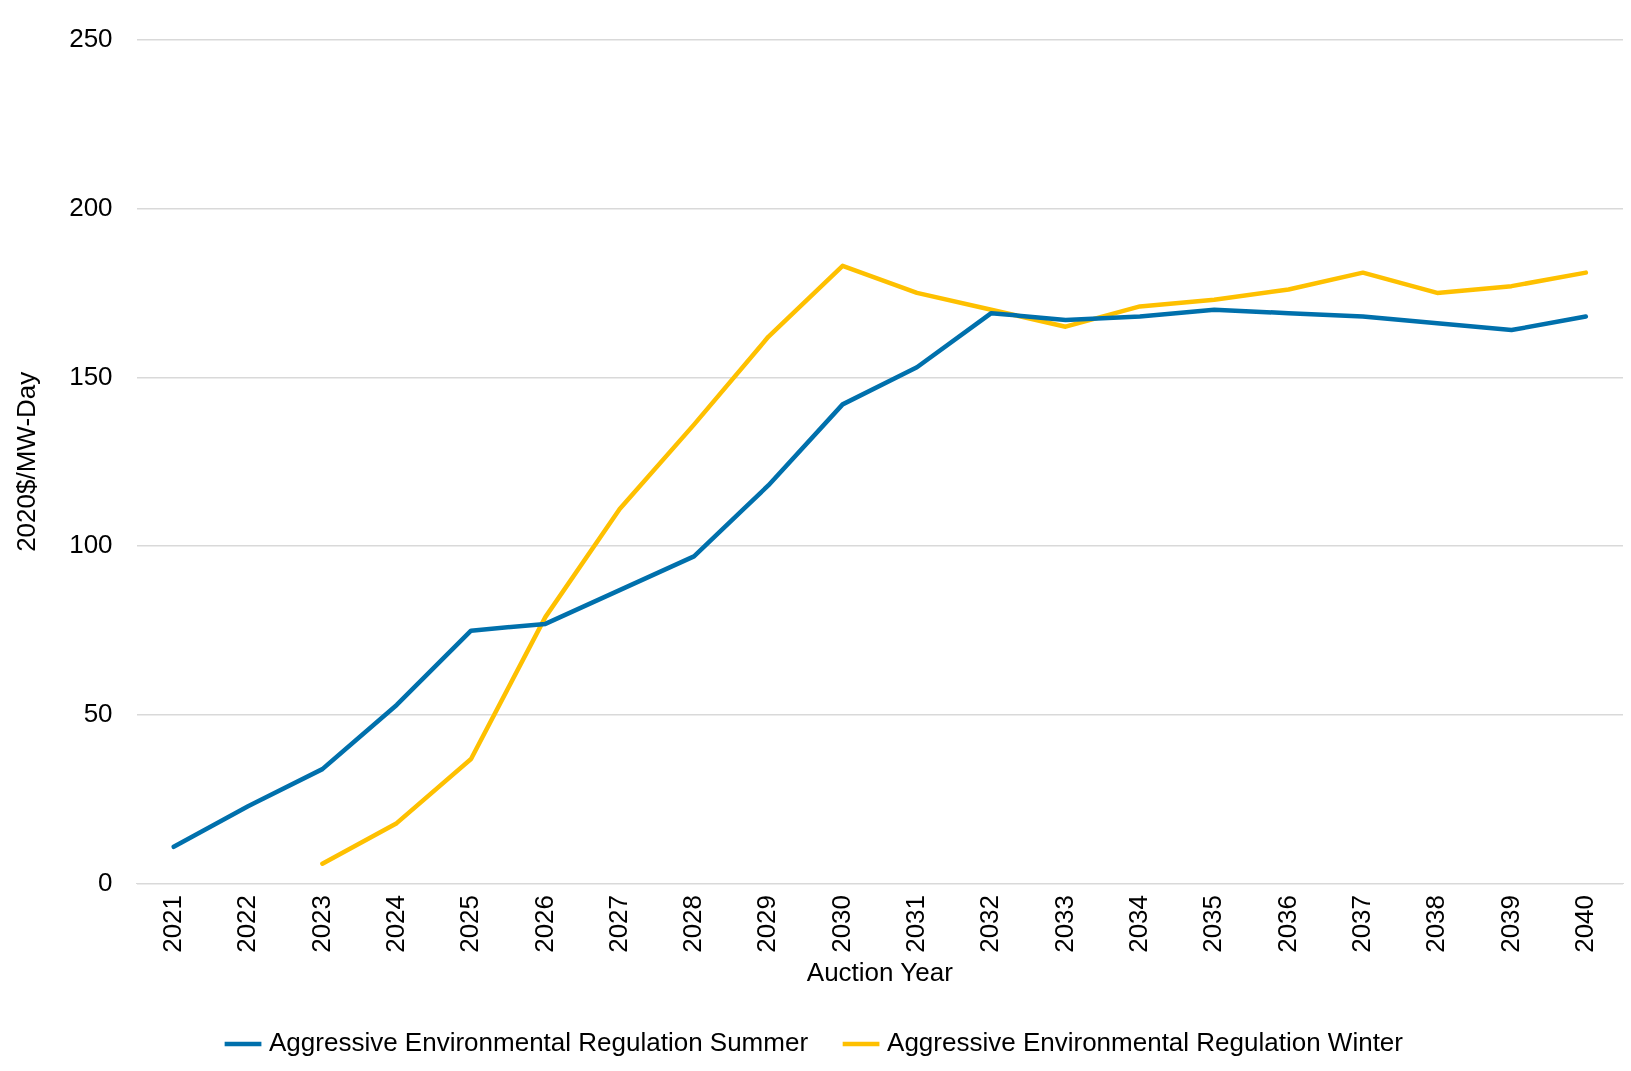 This screenshot has height=1071, width=1631. I want to click on legend-label: Aggressive Environmental Regulation Winter, so click(1145, 1042).